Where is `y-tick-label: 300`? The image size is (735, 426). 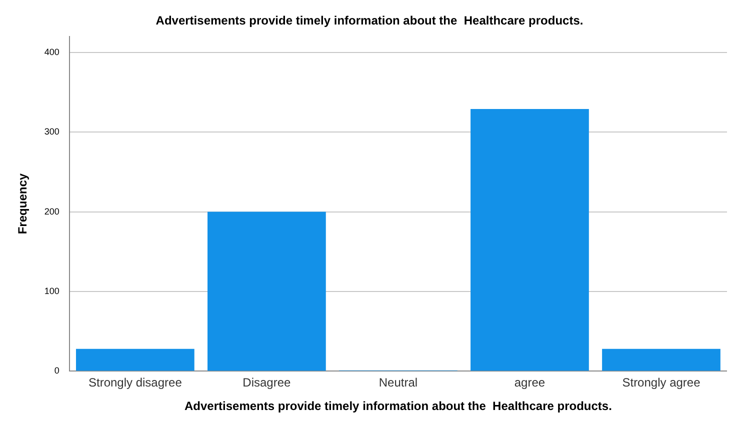
y-tick-label: 300 is located at coordinates (52, 131).